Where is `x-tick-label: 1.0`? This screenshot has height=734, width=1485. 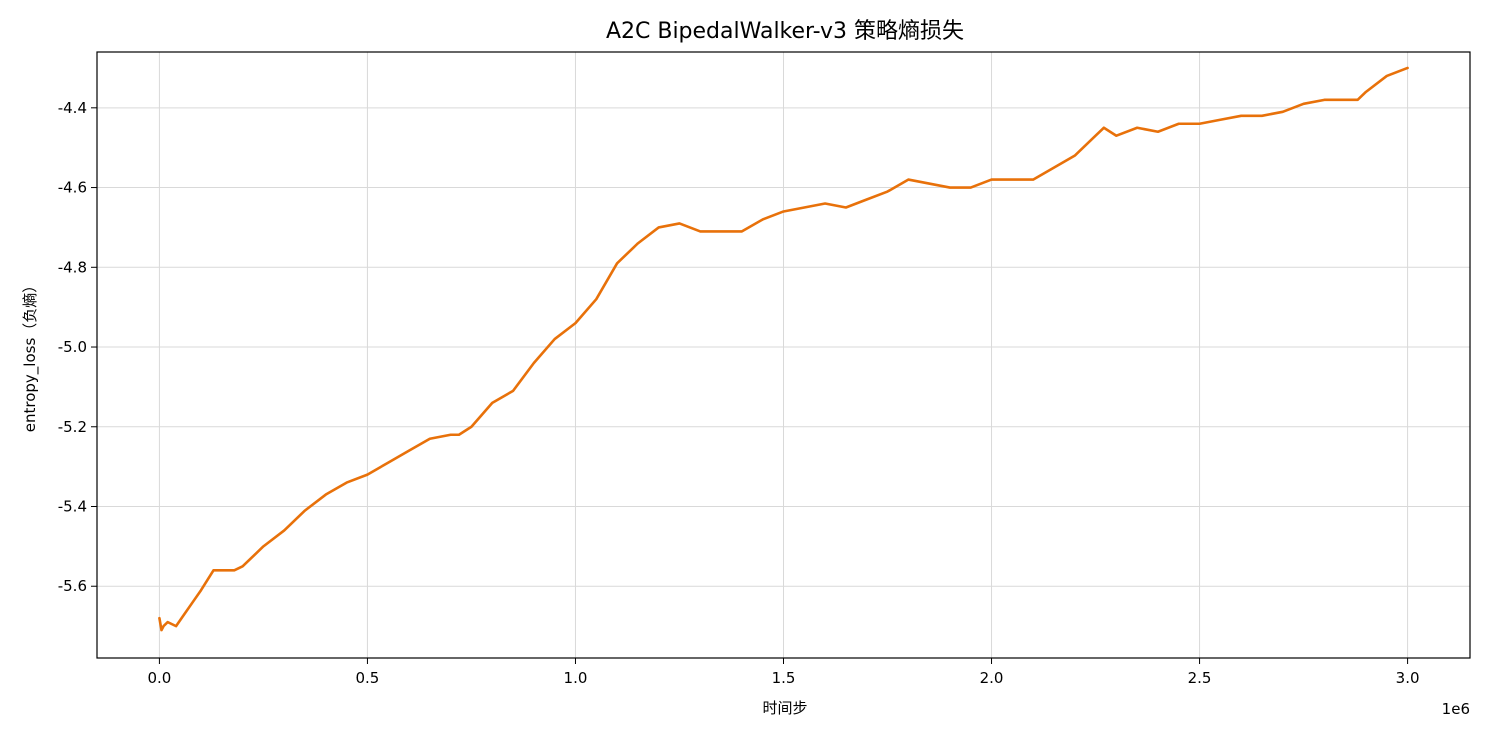 x-tick-label: 1.0 is located at coordinates (576, 678).